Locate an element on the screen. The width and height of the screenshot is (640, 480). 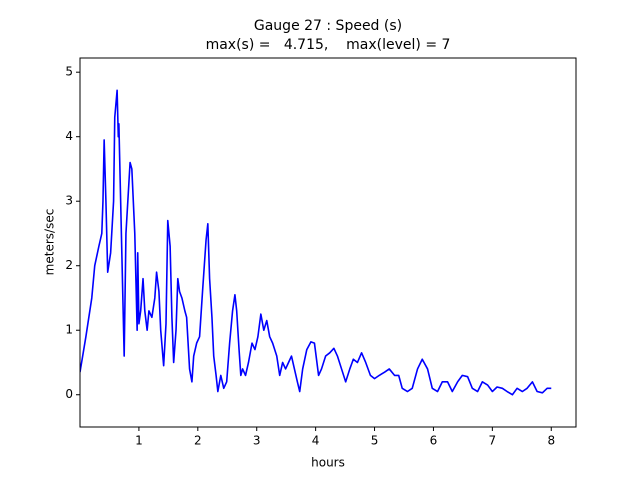
y-tick-label: 5 is located at coordinates (69, 72).